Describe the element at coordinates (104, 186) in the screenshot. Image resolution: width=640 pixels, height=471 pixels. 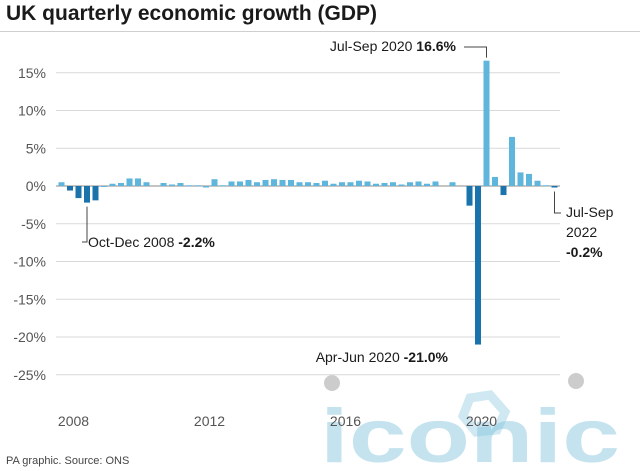
I see `bar-2009-q2` at that location.